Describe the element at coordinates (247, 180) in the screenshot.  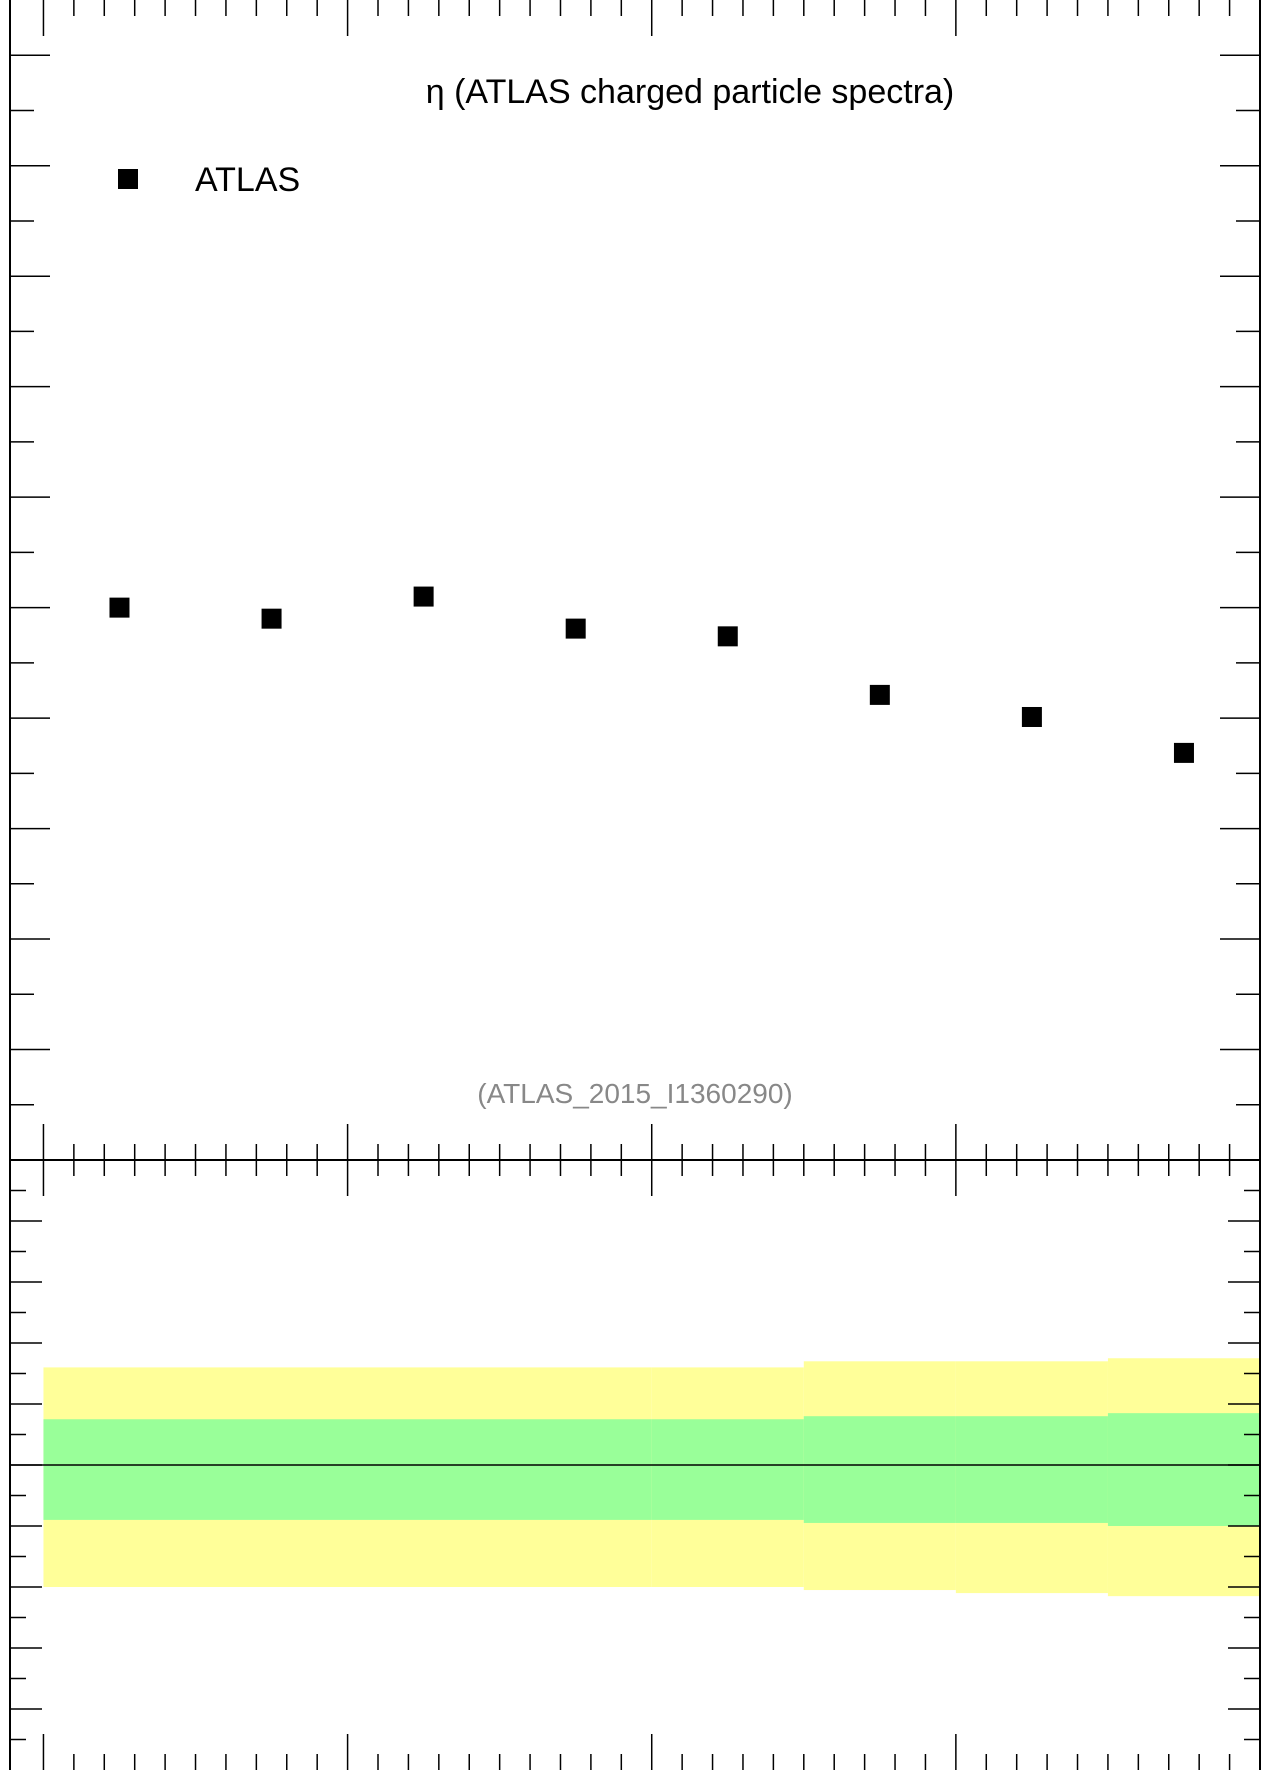
I see `legend-label: ATLAS` at that location.